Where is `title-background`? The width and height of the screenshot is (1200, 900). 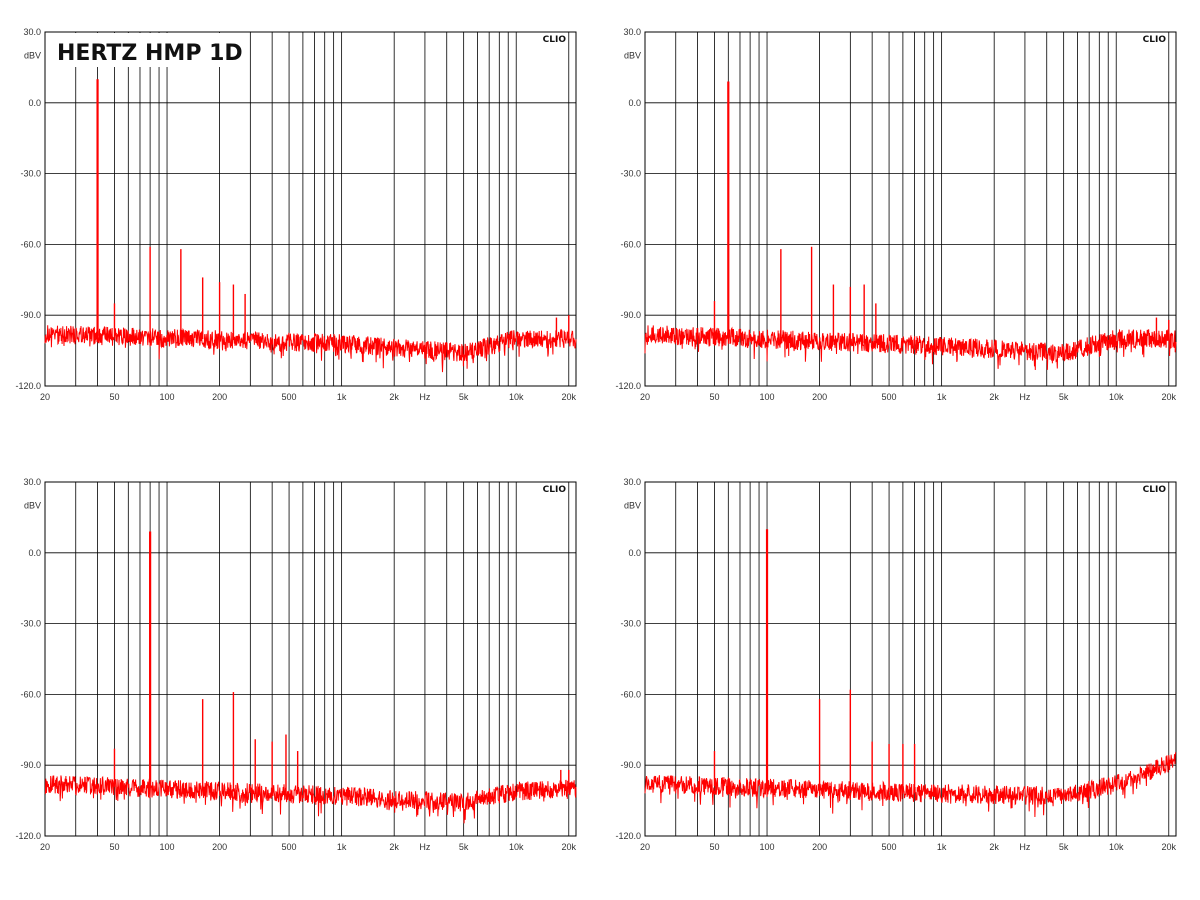
title-background is located at coordinates (136, 50).